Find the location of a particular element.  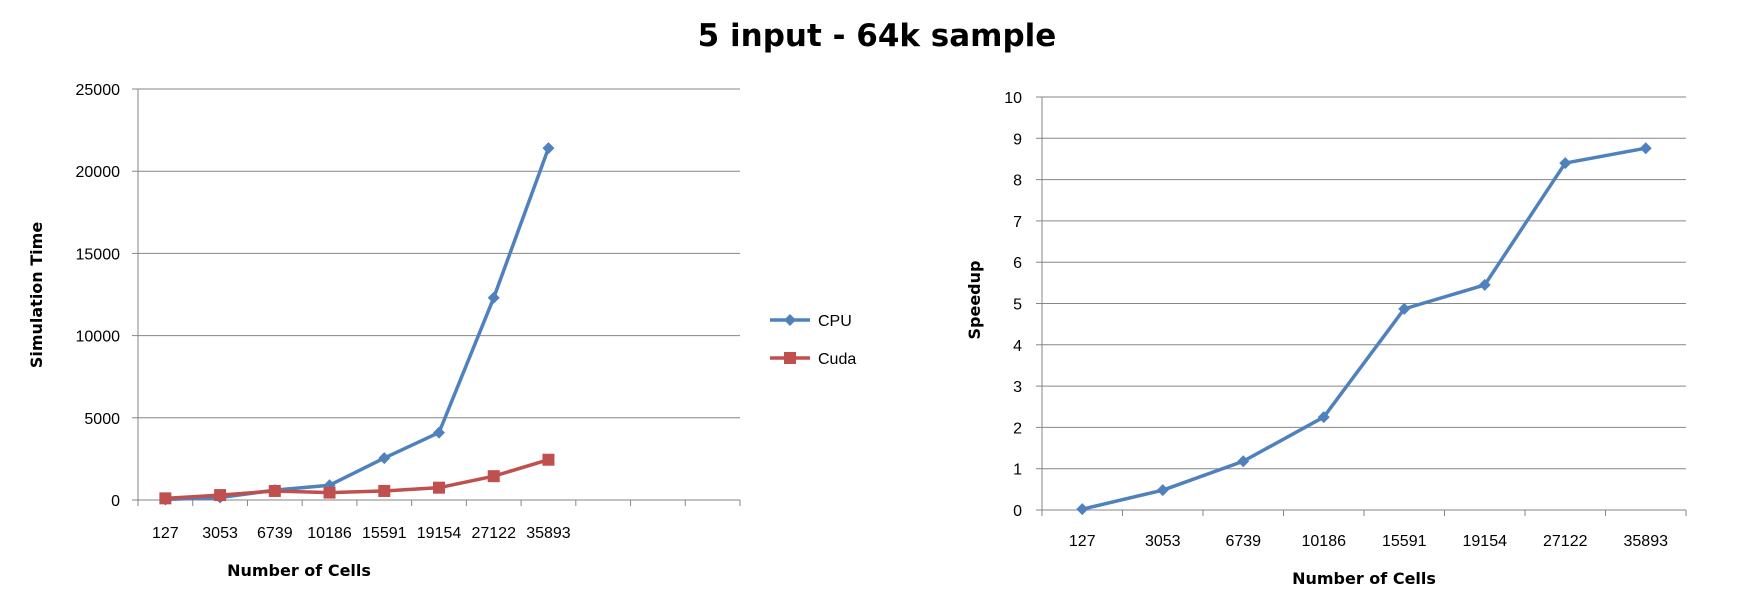

y-tick-label: 7 is located at coordinates (1017, 222).